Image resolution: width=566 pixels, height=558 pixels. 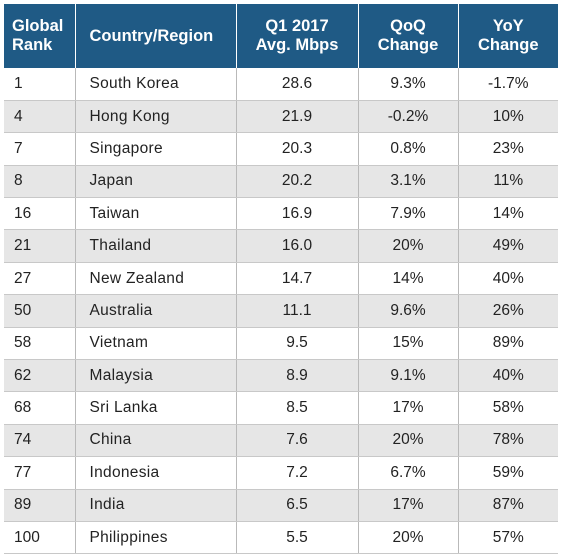 I want to click on cell-rank: 58, so click(x=40, y=344).